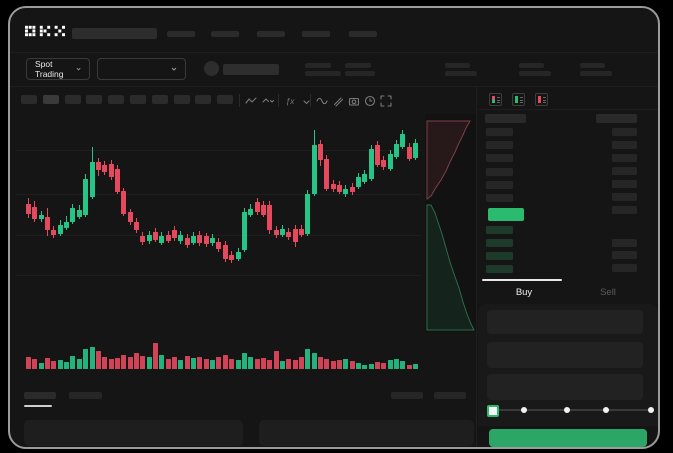  I want to click on header-divider, so click(334, 52).